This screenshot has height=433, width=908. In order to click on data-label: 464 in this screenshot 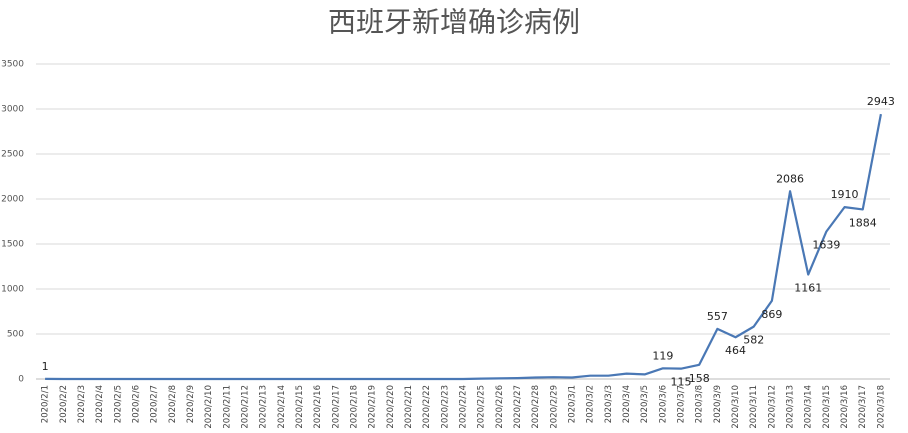, I will do `click(735, 350)`.